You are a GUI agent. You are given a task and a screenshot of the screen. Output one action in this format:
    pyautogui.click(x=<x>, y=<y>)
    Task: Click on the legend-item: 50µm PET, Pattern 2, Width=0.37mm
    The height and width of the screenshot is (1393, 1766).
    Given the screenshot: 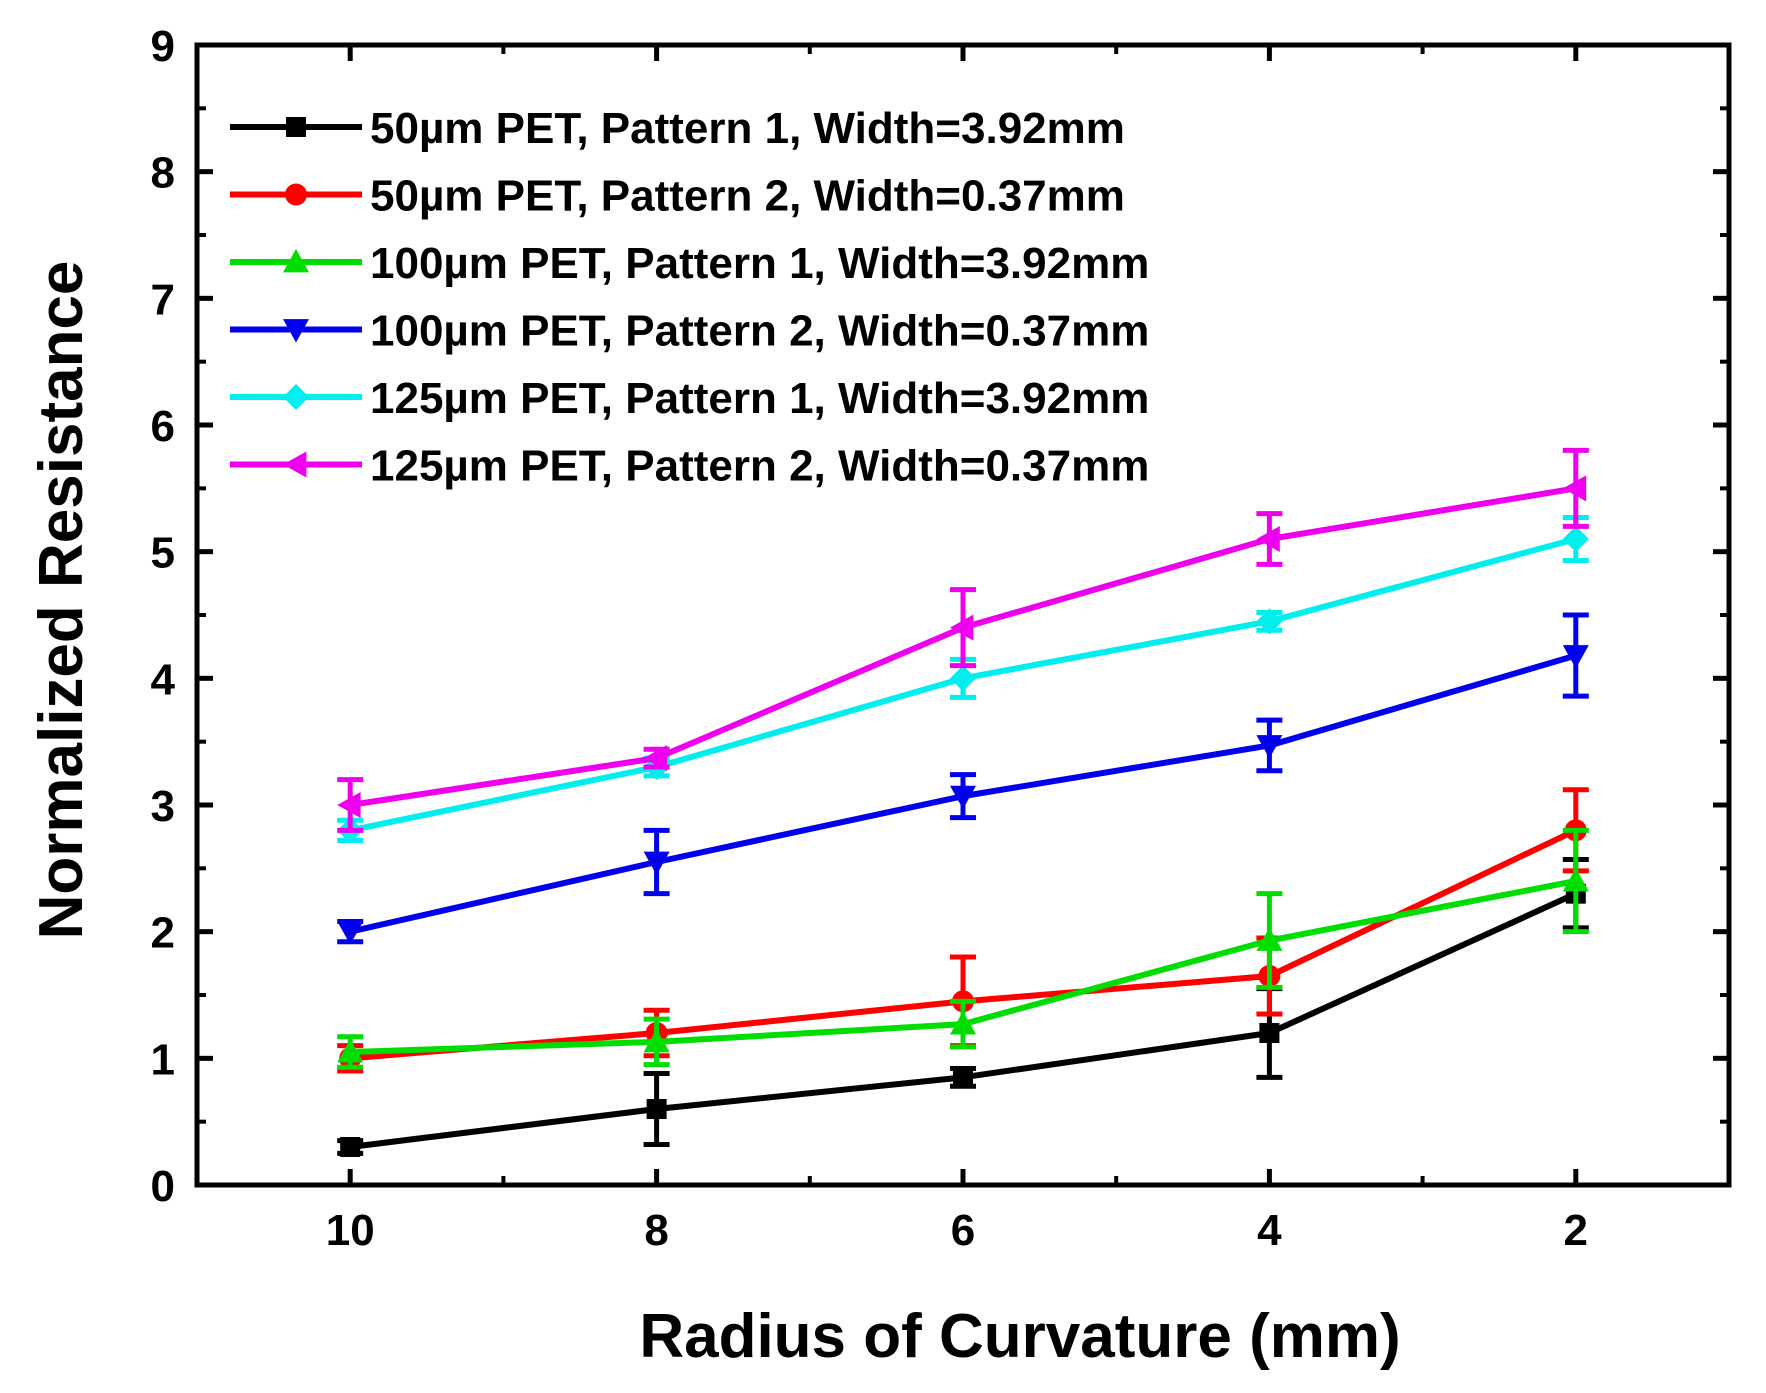 What is the action you would take?
    pyautogui.click(x=677, y=196)
    